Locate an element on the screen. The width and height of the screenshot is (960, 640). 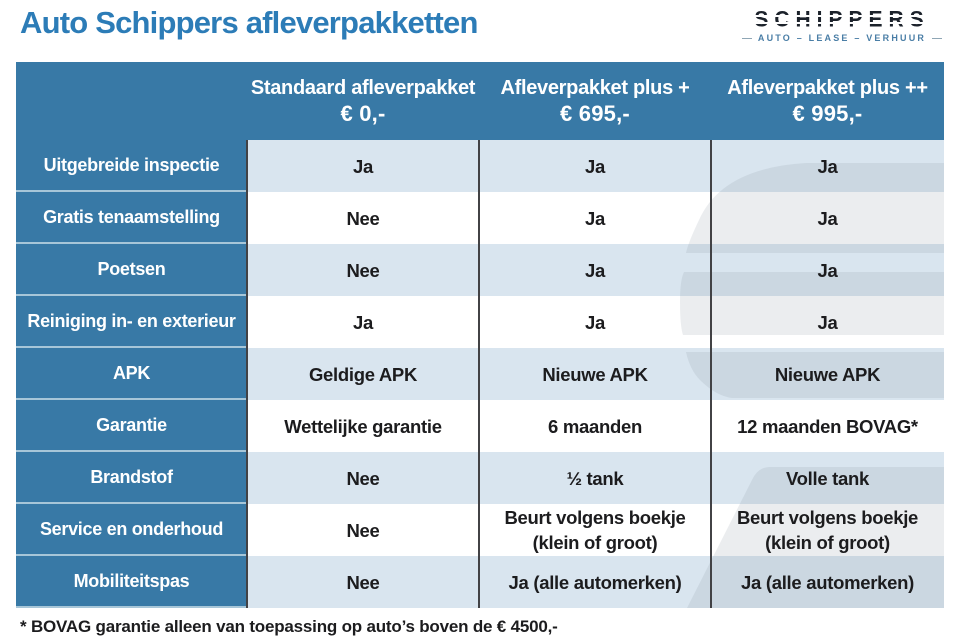
logo-tagline: AUTO – LEASE – VERHUUR is located at coordinates (842, 38).